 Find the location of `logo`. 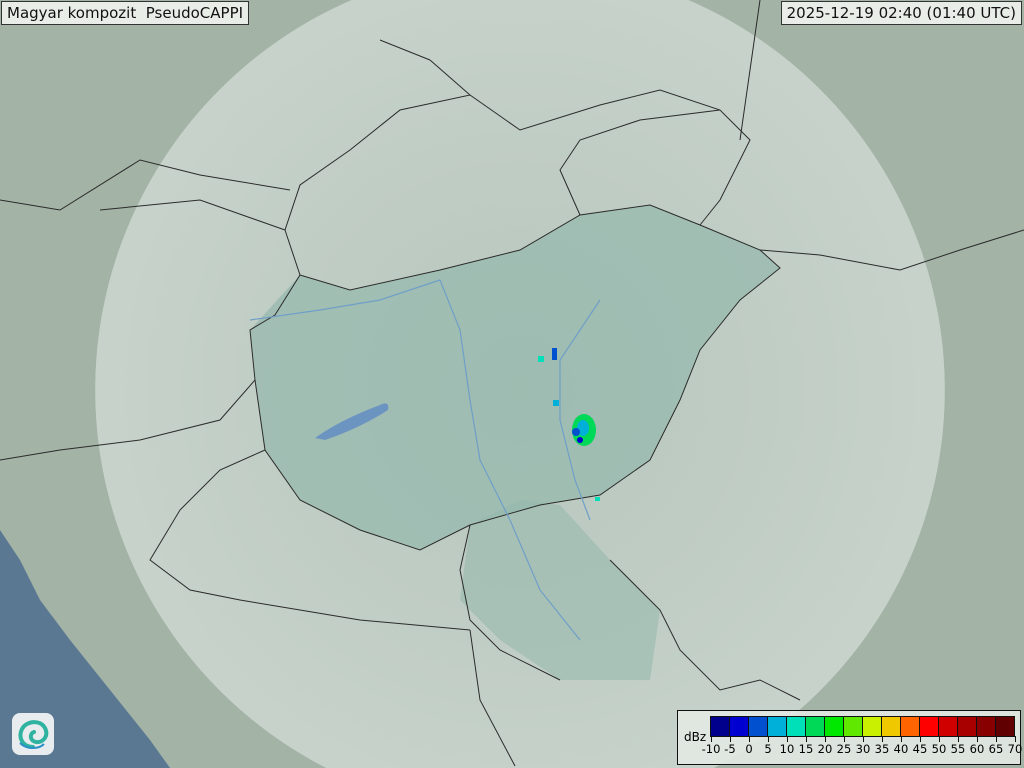

logo is located at coordinates (33, 734).